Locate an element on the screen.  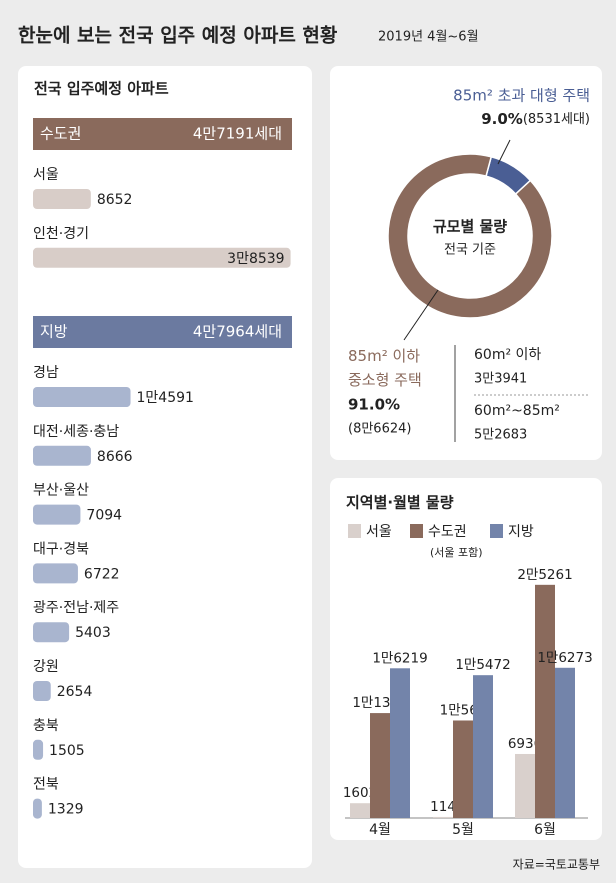
group-total: 4만7191세대 is located at coordinates (237, 134).